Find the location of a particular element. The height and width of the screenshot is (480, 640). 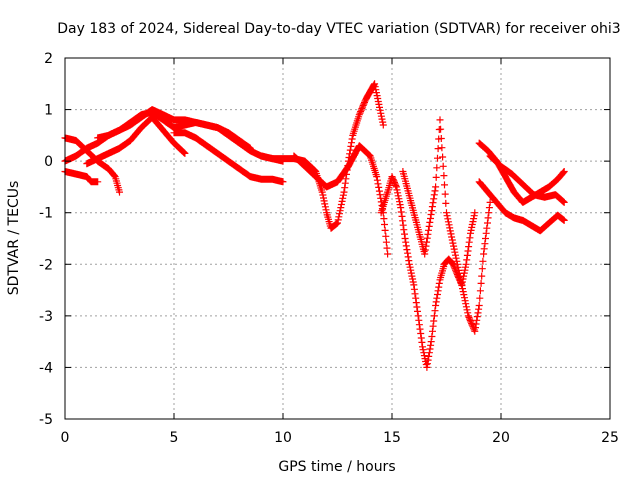

y-tick-label: -2 is located at coordinates (46, 265).